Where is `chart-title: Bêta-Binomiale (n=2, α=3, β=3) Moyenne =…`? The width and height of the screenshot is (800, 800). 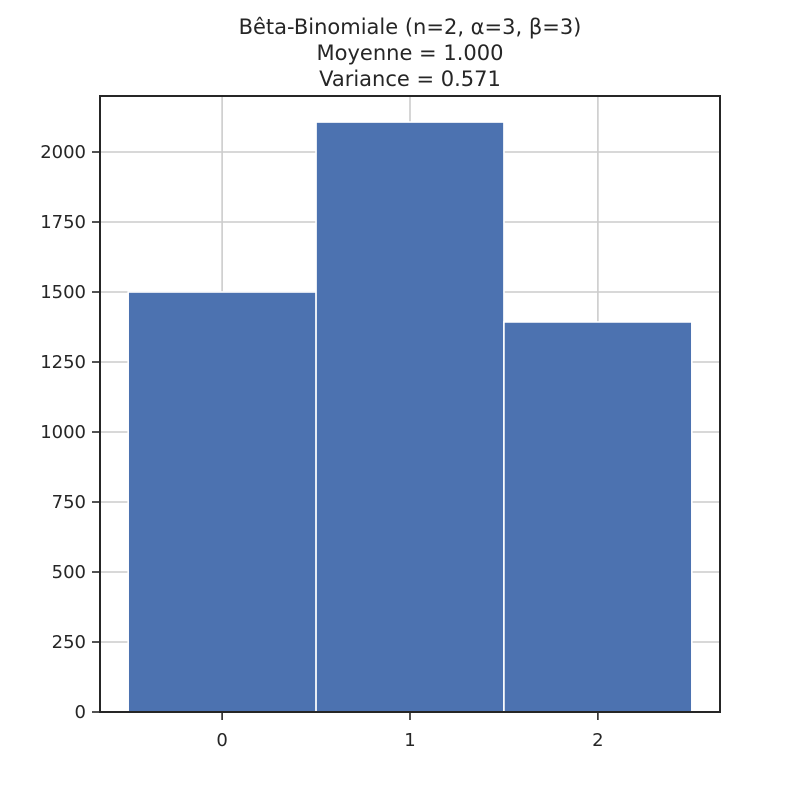
chart-title: Bêta-Binomiale (n=2, α=3, β=3) Moyenne =… is located at coordinates (410, 53).